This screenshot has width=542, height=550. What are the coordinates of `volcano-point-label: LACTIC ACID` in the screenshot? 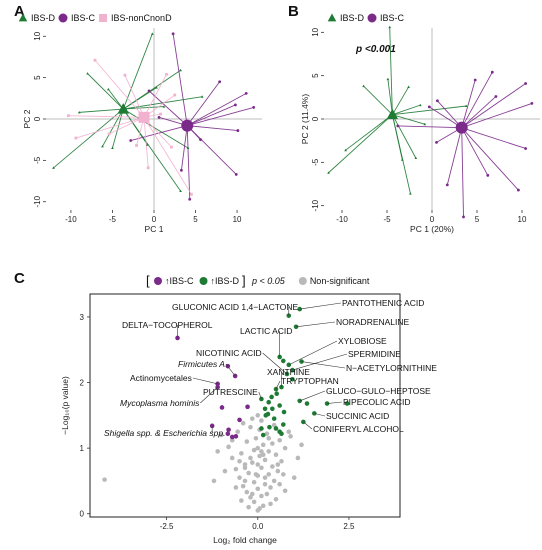 It's located at (266, 331).